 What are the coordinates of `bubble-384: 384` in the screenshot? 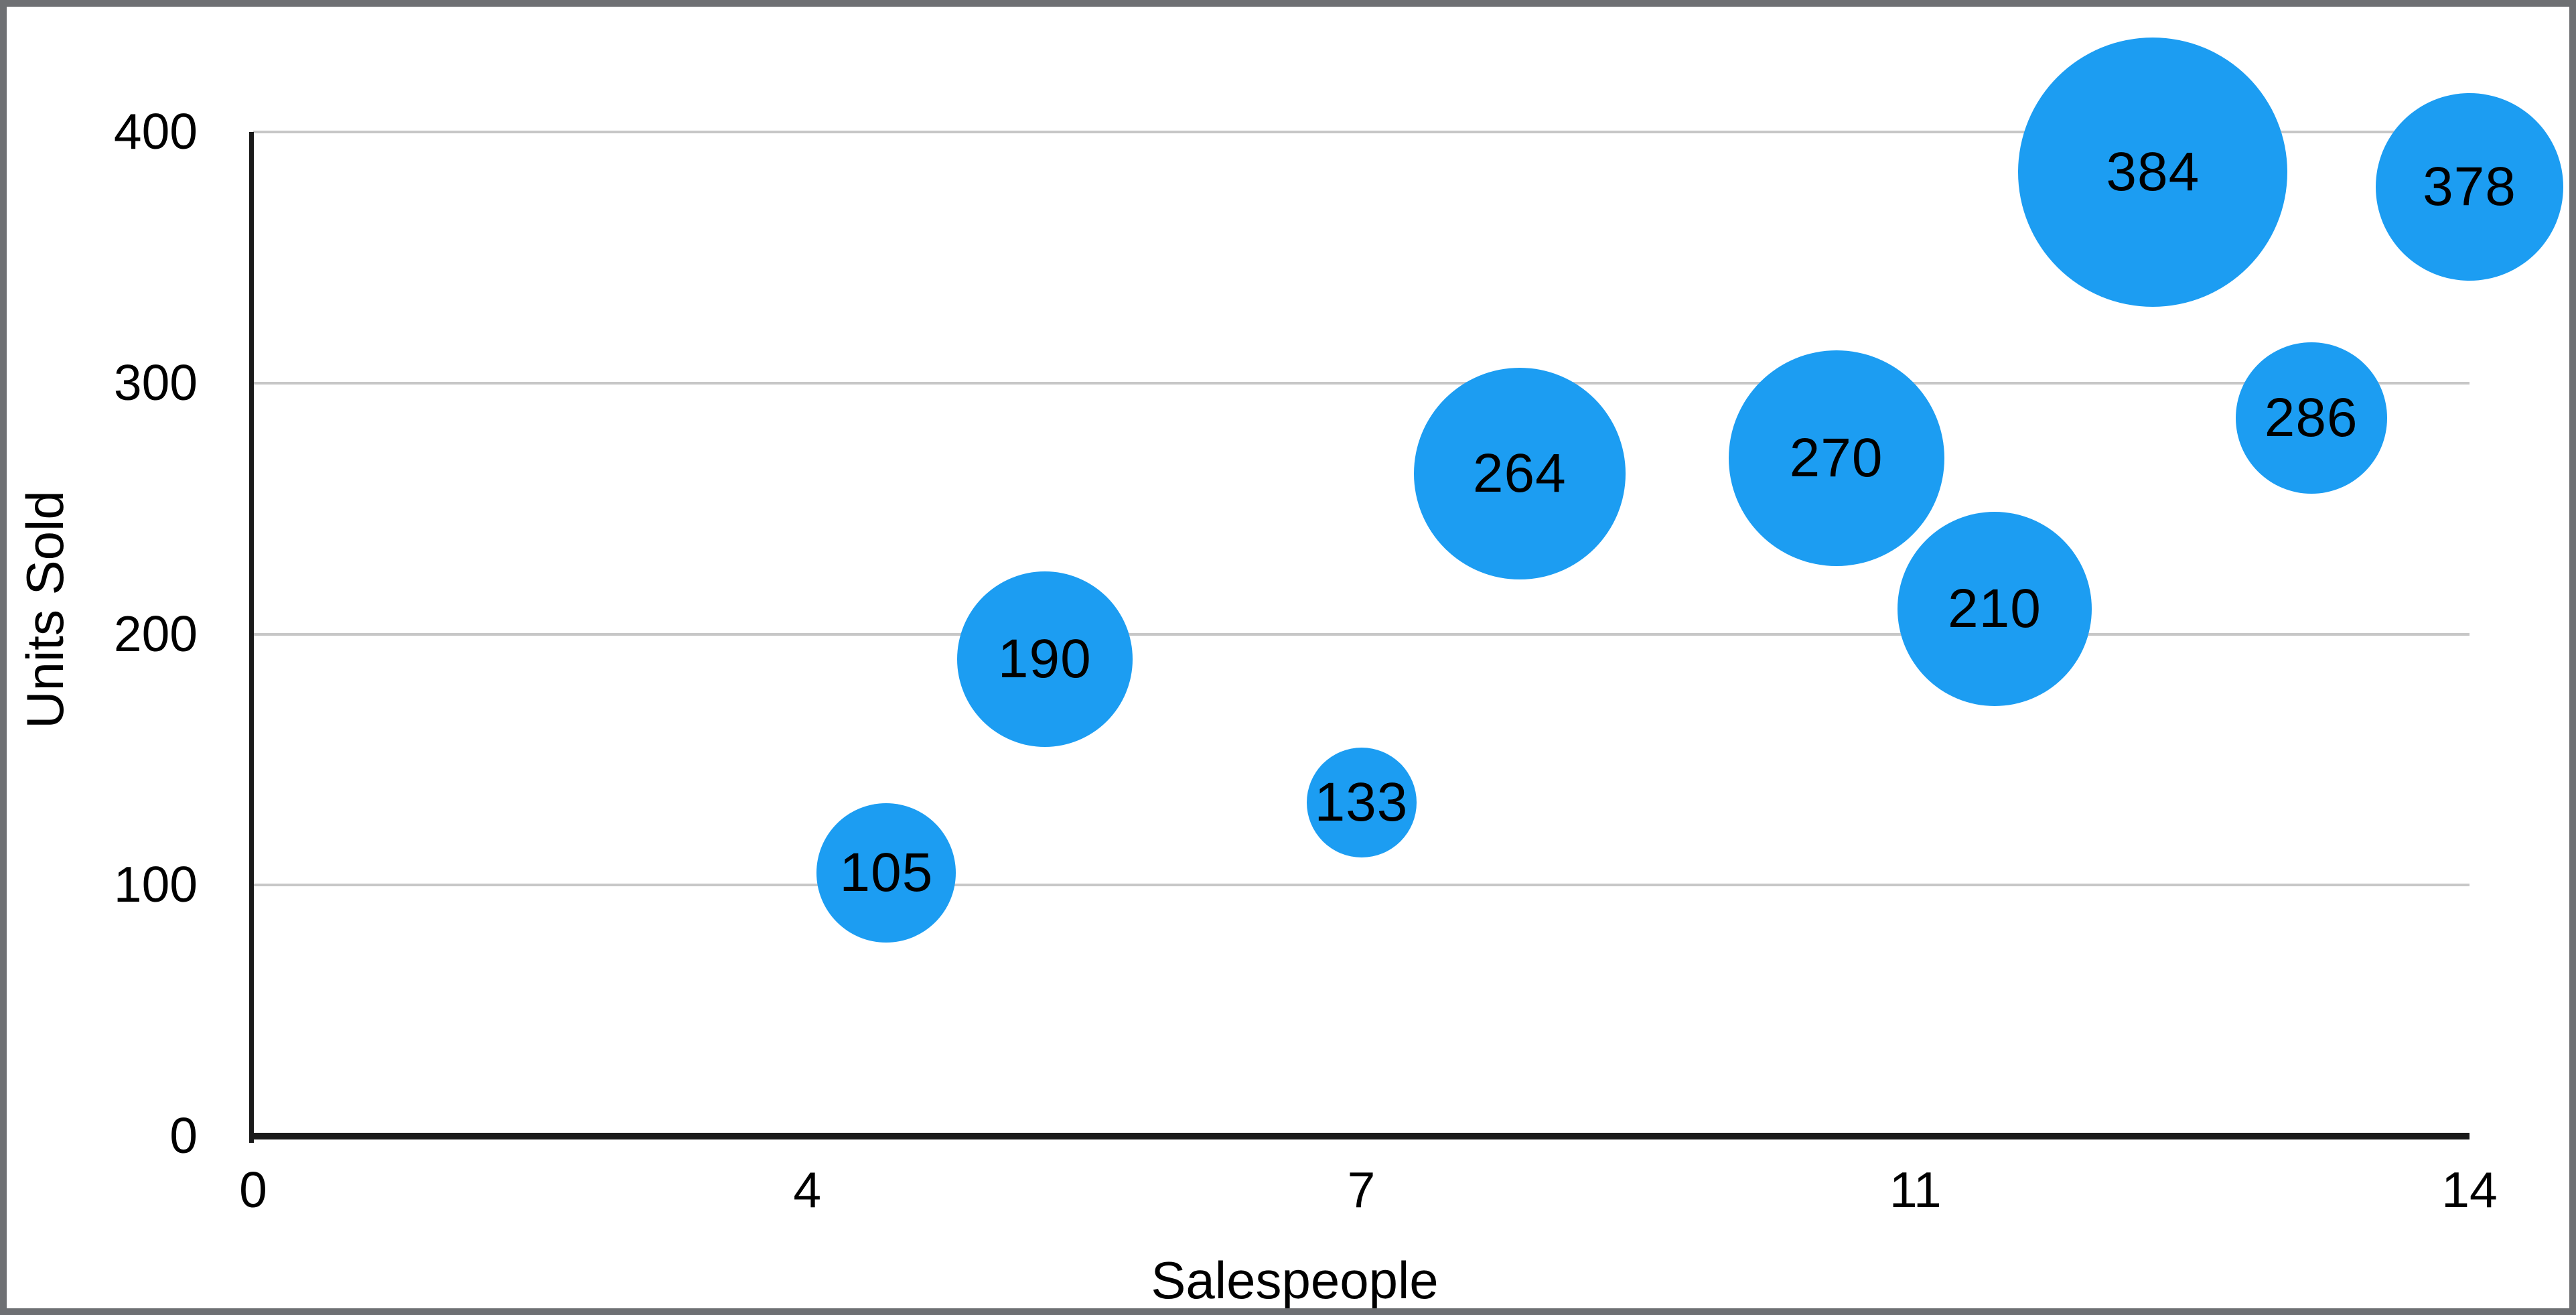 It's located at (2153, 172).